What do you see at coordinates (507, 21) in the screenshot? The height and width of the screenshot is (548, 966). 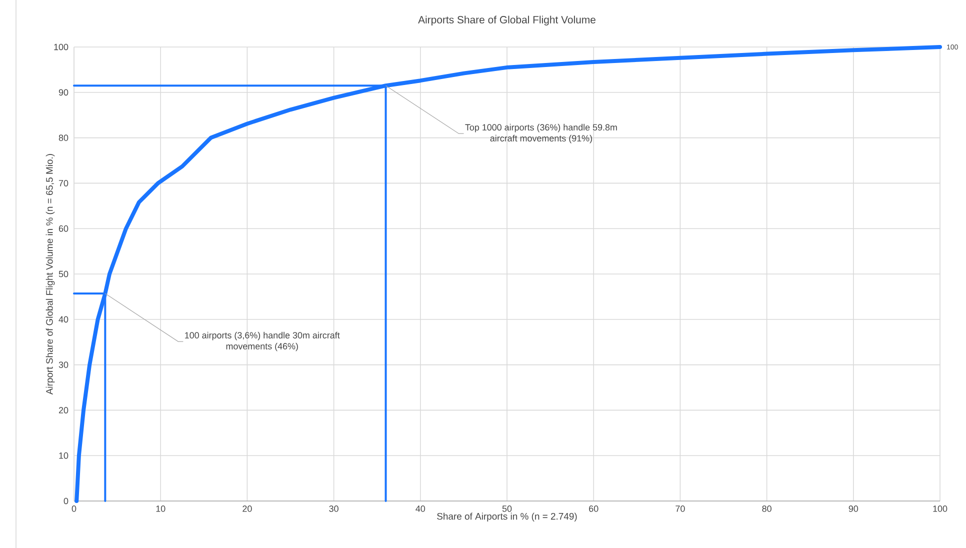 I see `chart-title: Airports Share of Global Flight Volume` at bounding box center [507, 21].